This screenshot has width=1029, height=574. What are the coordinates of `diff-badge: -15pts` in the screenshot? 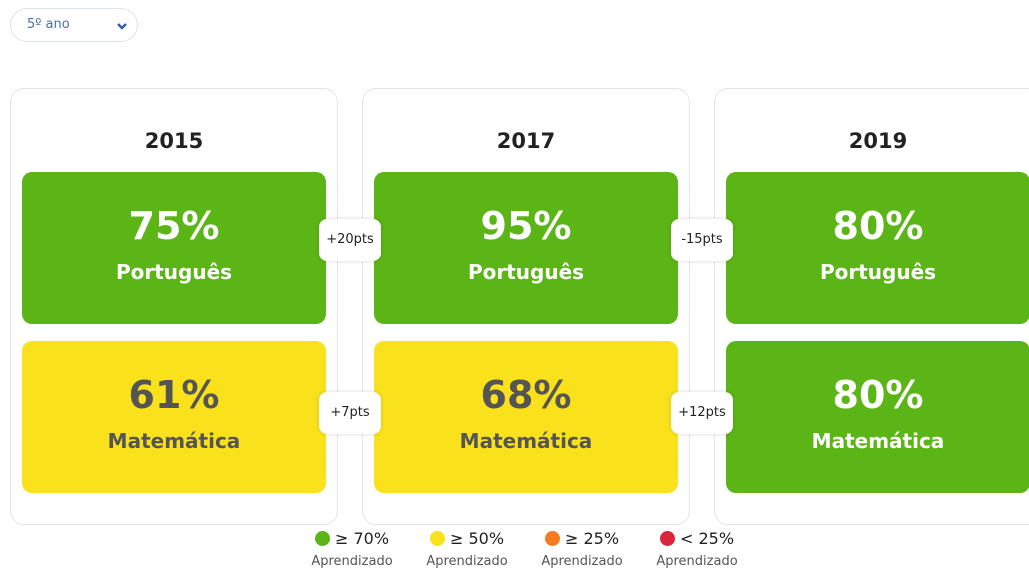 It's located at (702, 240).